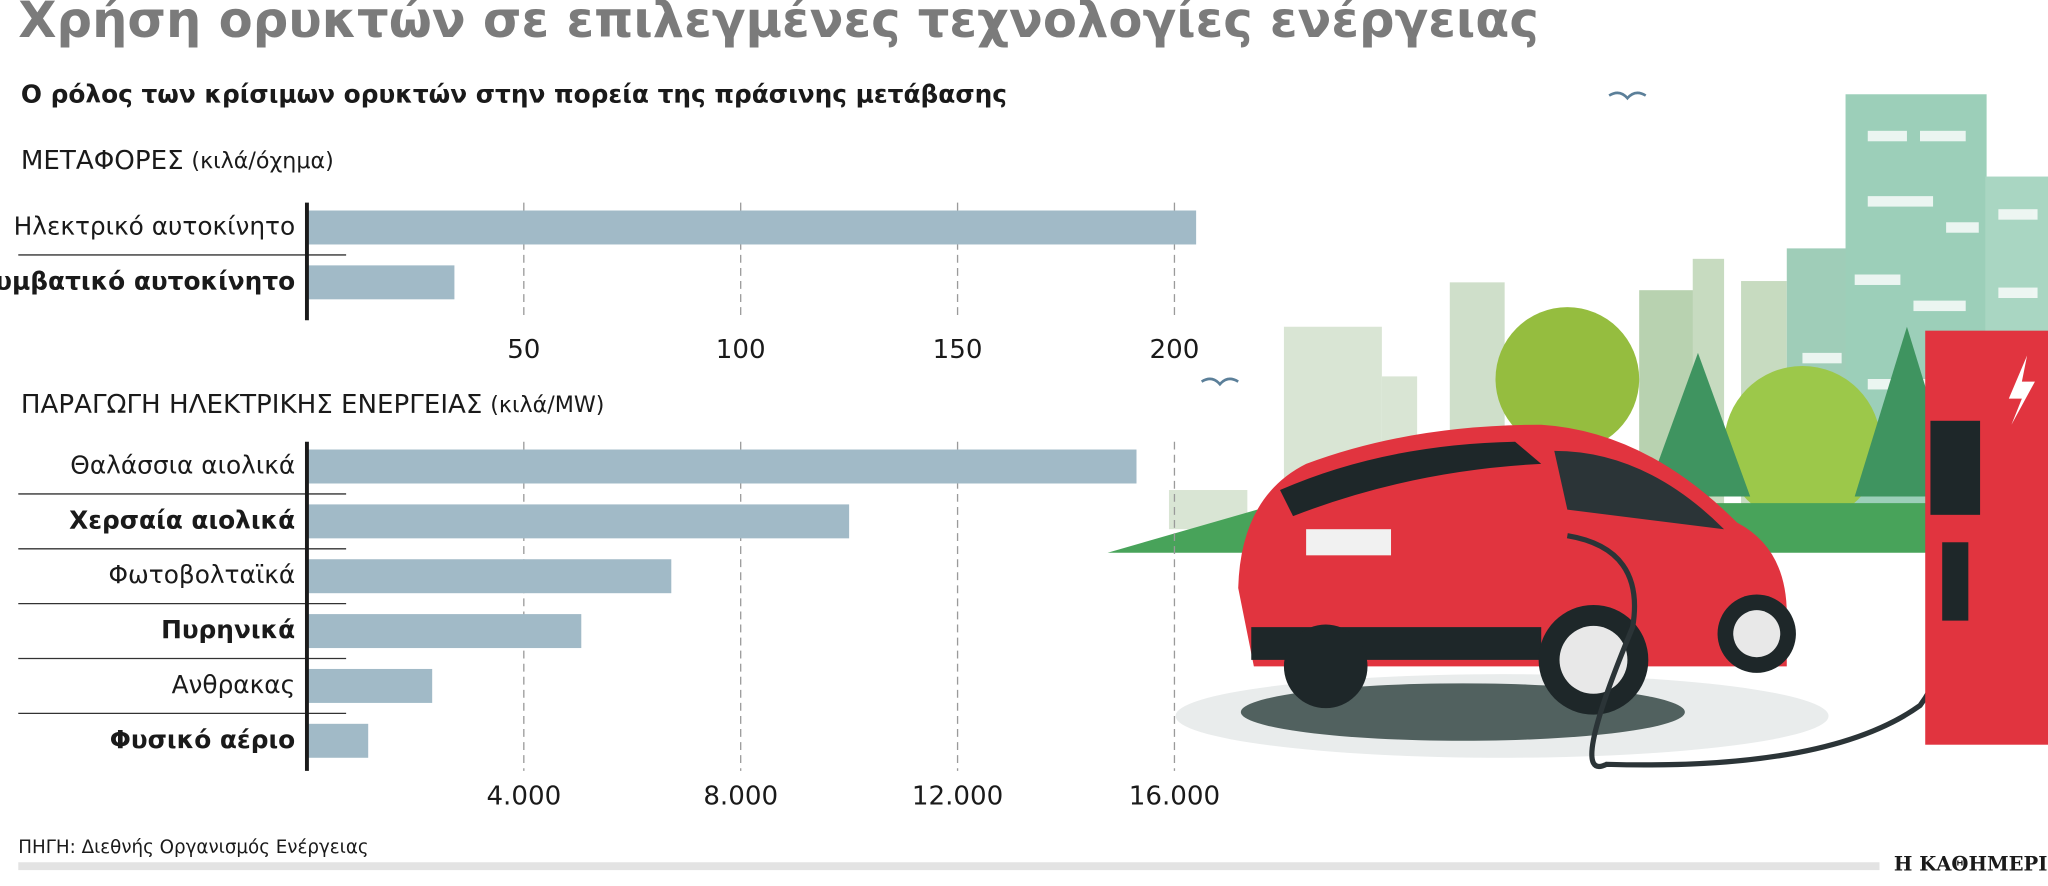 The height and width of the screenshot is (886, 2048). Describe the element at coordinates (182, 519) in the screenshot. I see `category-label: Χερσαία αιολικά` at that location.